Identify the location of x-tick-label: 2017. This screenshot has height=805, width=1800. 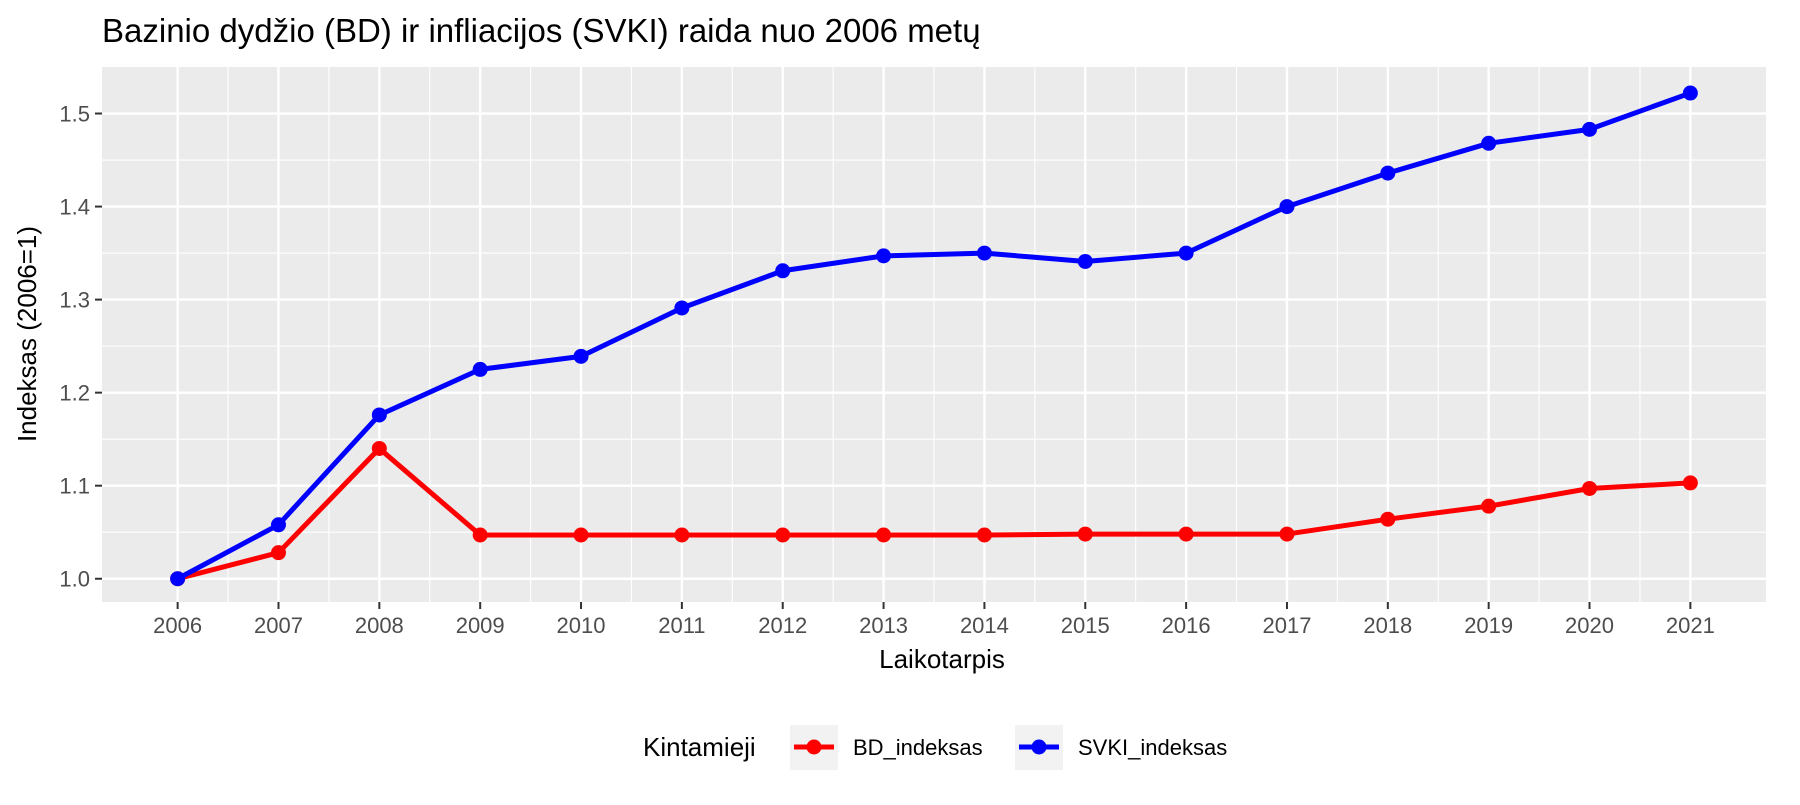
(1286, 625).